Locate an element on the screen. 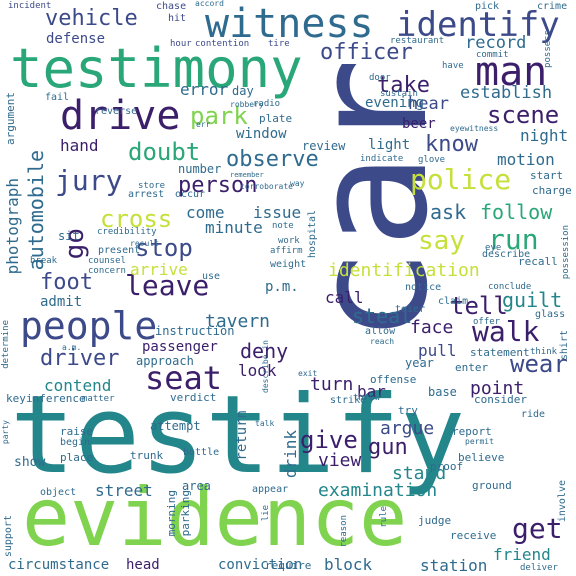  word-proof: proof is located at coordinates (447, 466).